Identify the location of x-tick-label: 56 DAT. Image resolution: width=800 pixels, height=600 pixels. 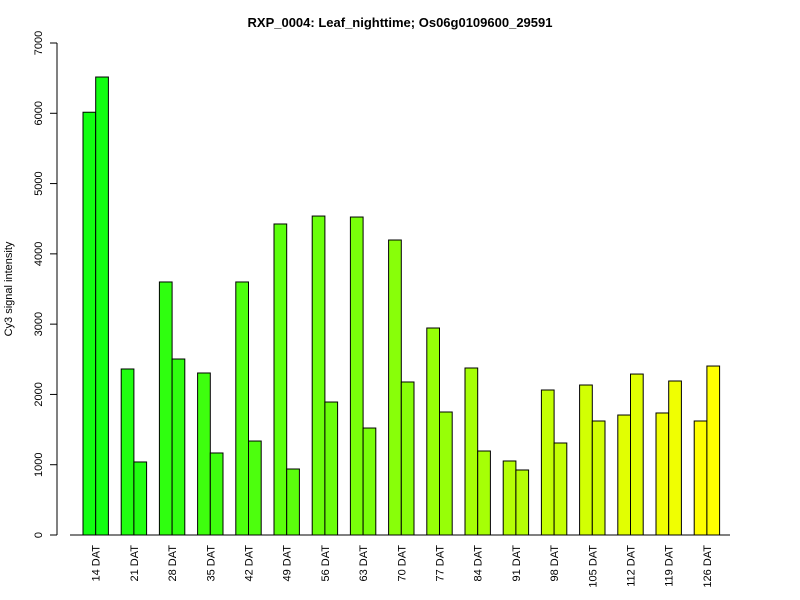
(326, 563).